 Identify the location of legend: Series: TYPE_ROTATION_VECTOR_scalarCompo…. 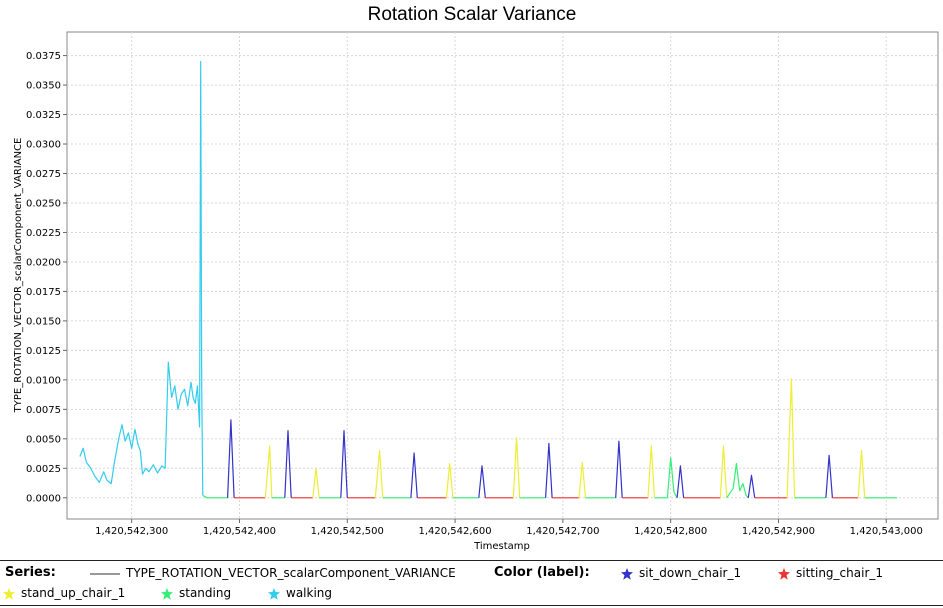
(471, 584).